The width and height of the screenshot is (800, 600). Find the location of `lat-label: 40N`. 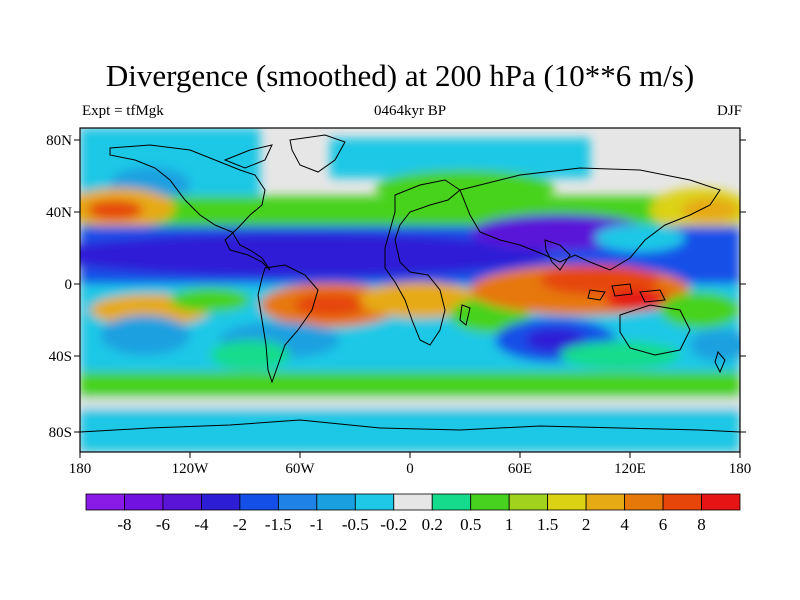

lat-label: 40N is located at coordinates (59, 213).